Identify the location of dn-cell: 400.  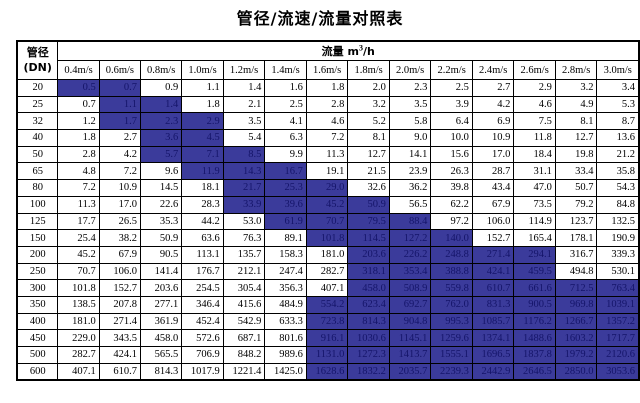
(37, 321).